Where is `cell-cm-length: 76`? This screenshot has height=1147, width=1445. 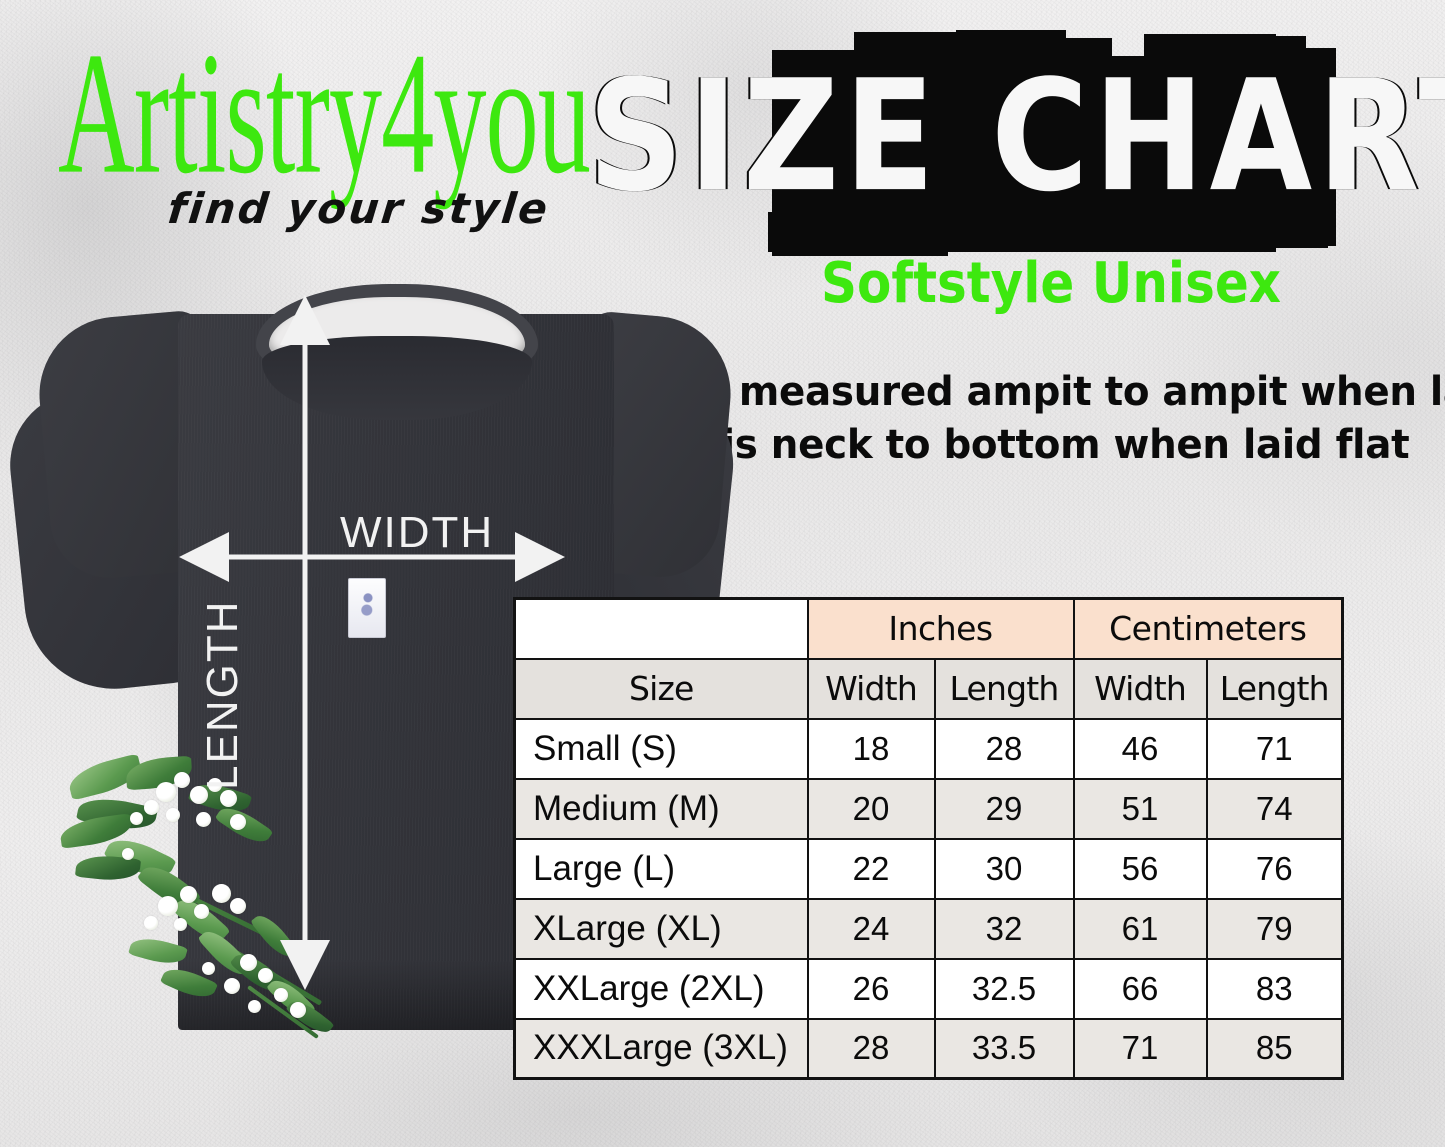 cell-cm-length: 76 is located at coordinates (1274, 868).